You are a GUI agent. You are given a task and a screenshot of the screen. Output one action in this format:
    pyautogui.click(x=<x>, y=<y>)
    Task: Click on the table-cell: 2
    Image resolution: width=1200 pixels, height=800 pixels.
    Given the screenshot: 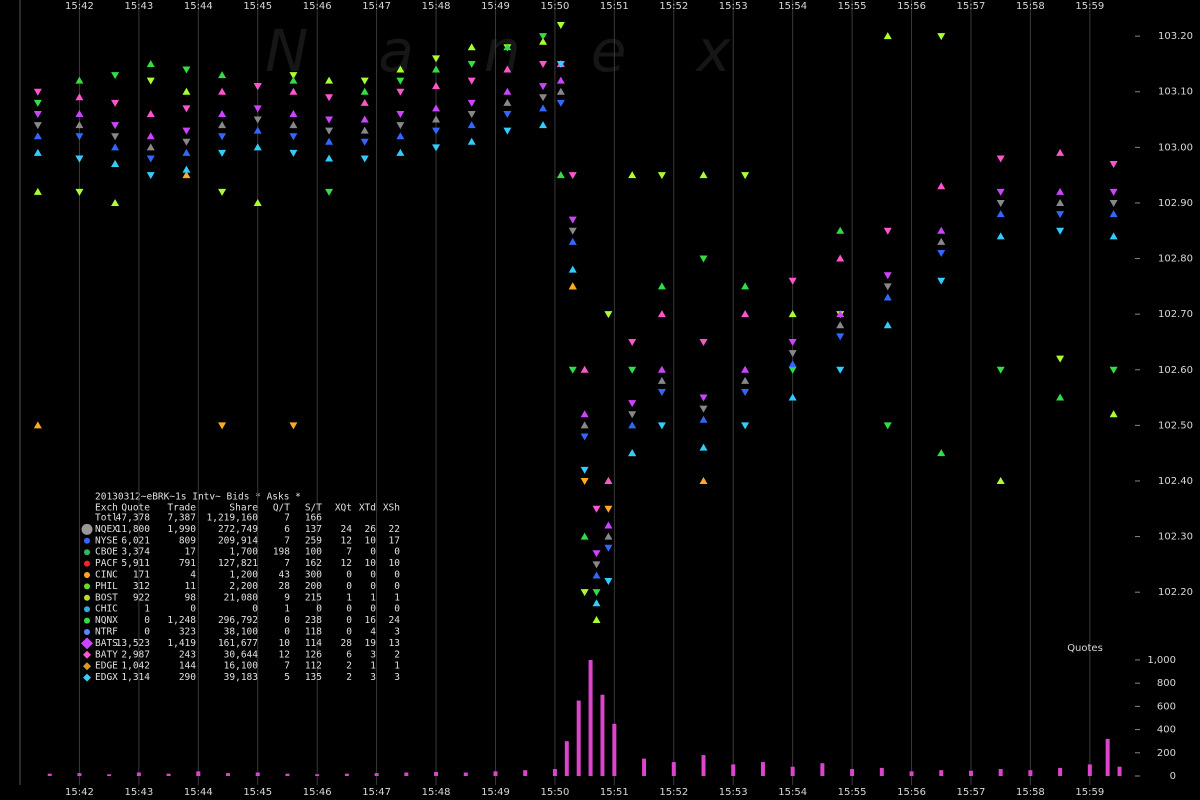 What is the action you would take?
    pyautogui.click(x=397, y=654)
    